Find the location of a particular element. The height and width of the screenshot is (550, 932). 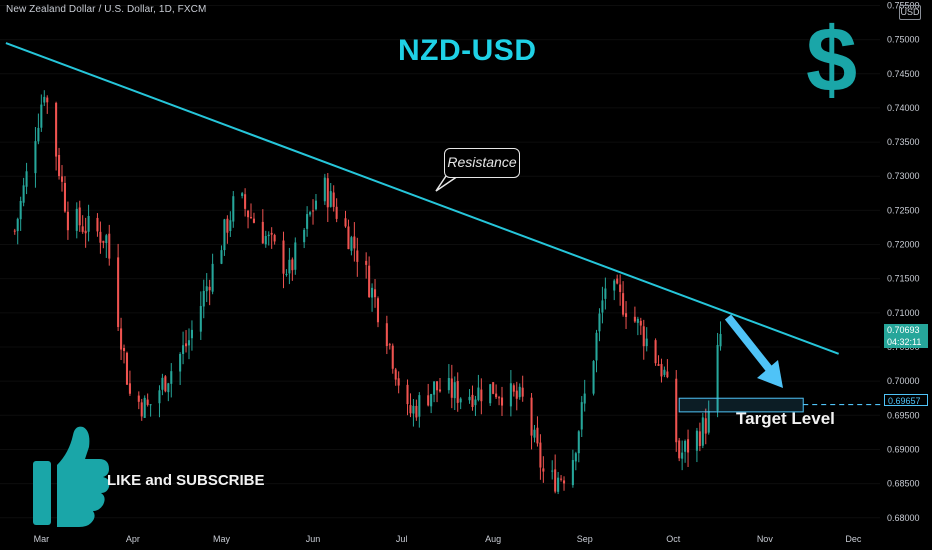

x-tick-label: Jun is located at coordinates (313, 539).